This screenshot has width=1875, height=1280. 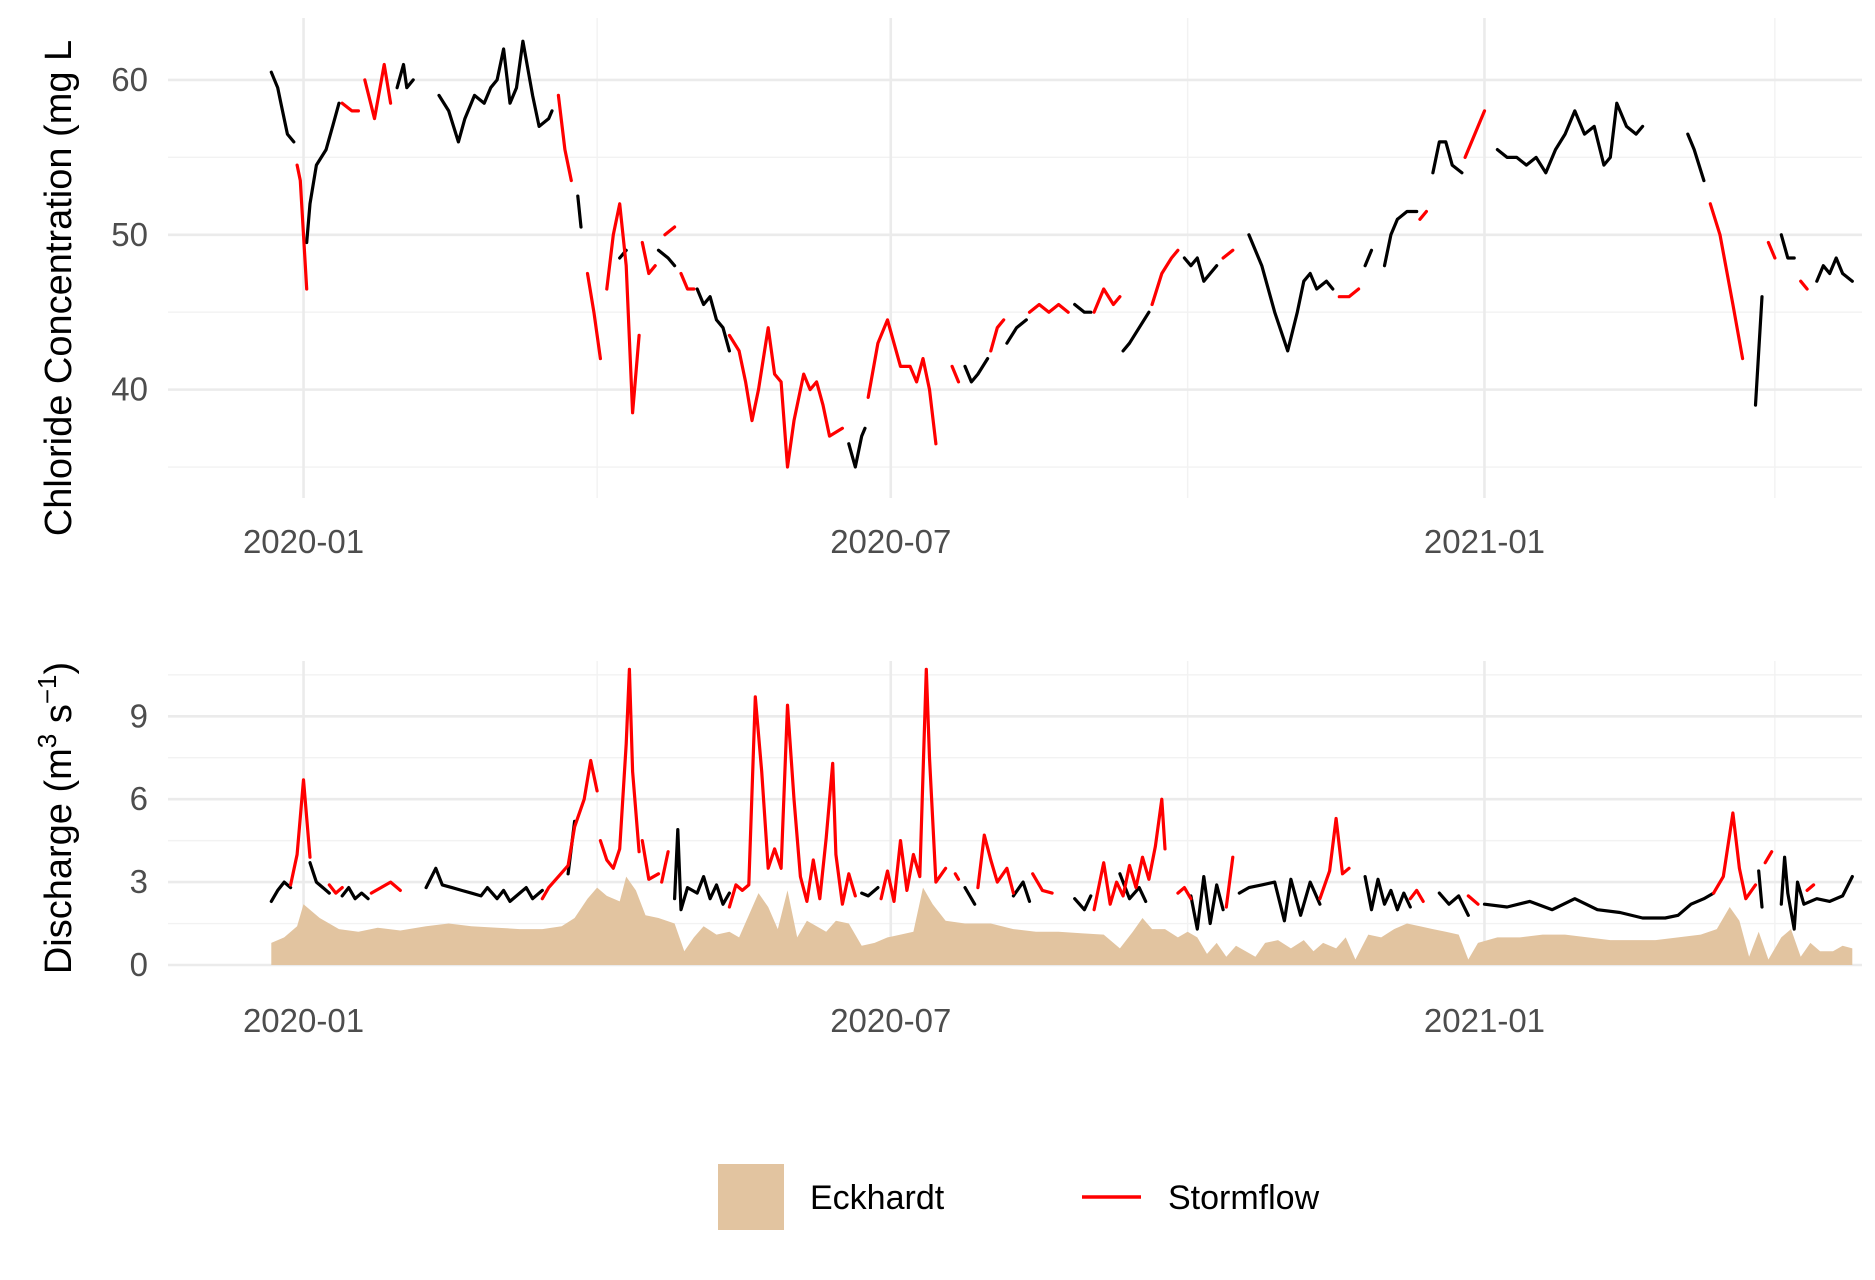 I want to click on discharge-x-ticks: 2020-01 2020-07 2021-01, so click(x=894, y=1020).